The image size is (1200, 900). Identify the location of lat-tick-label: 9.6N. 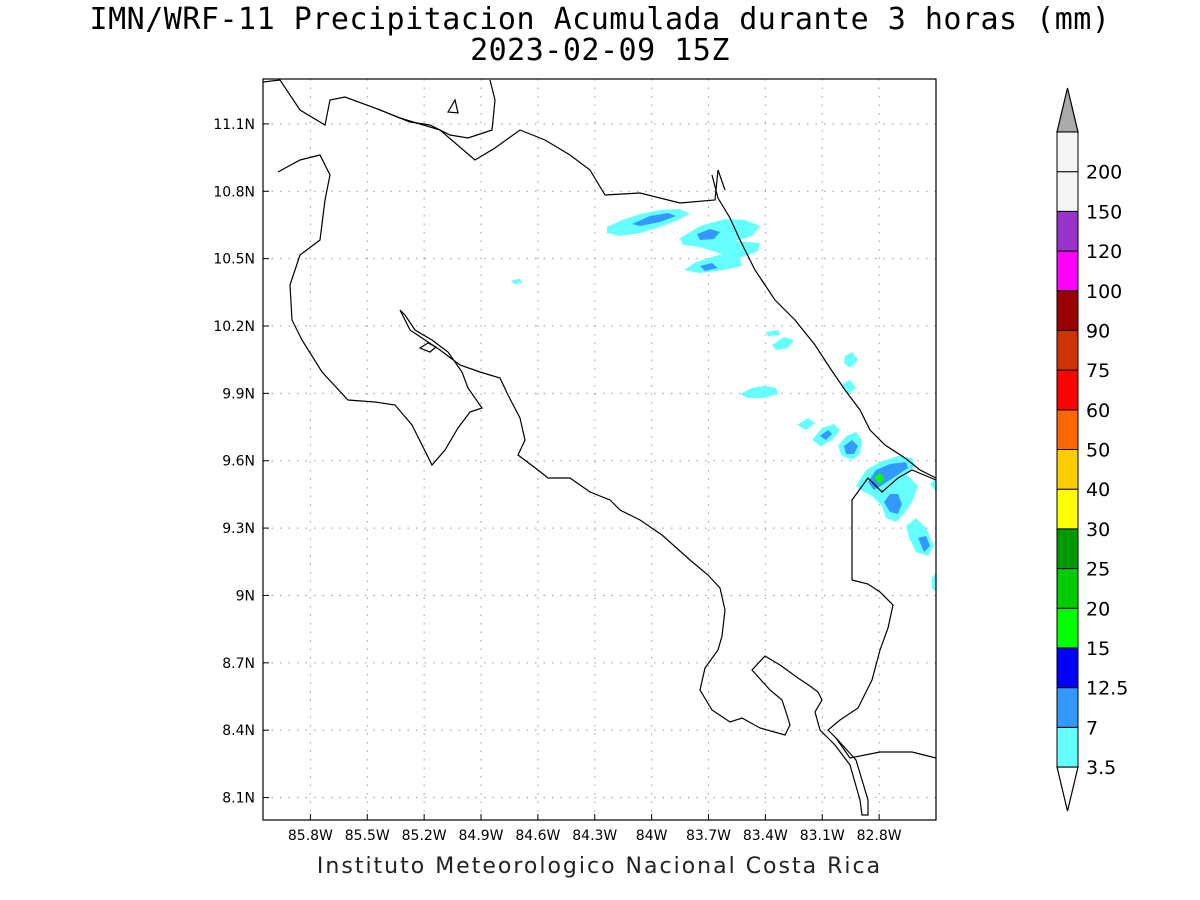
(238, 462).